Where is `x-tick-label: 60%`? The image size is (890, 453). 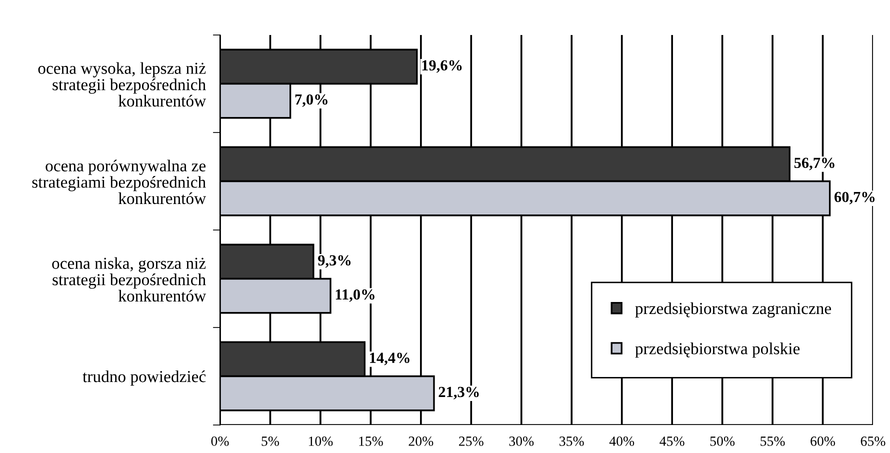 x-tick-label: 60% is located at coordinates (823, 441).